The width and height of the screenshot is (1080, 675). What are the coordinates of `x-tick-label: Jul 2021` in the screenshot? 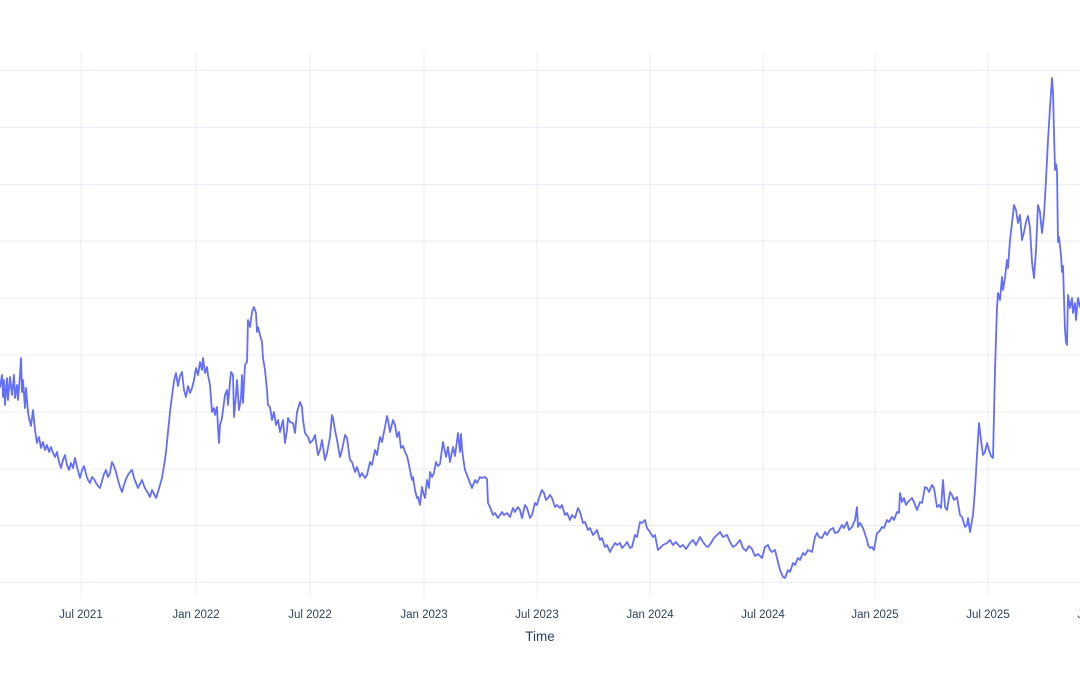 It's located at (80, 615).